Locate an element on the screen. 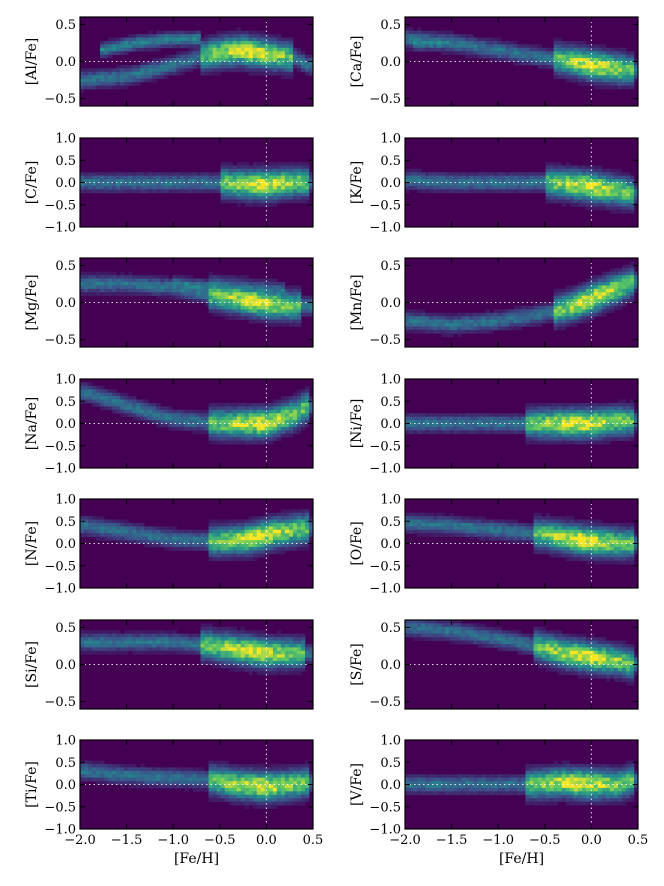 The height and width of the screenshot is (886, 664). panel-cfe: 1.0 0.5 0.0 −0.5 −1.0 [C/Fe] is located at coordinates (169, 184).